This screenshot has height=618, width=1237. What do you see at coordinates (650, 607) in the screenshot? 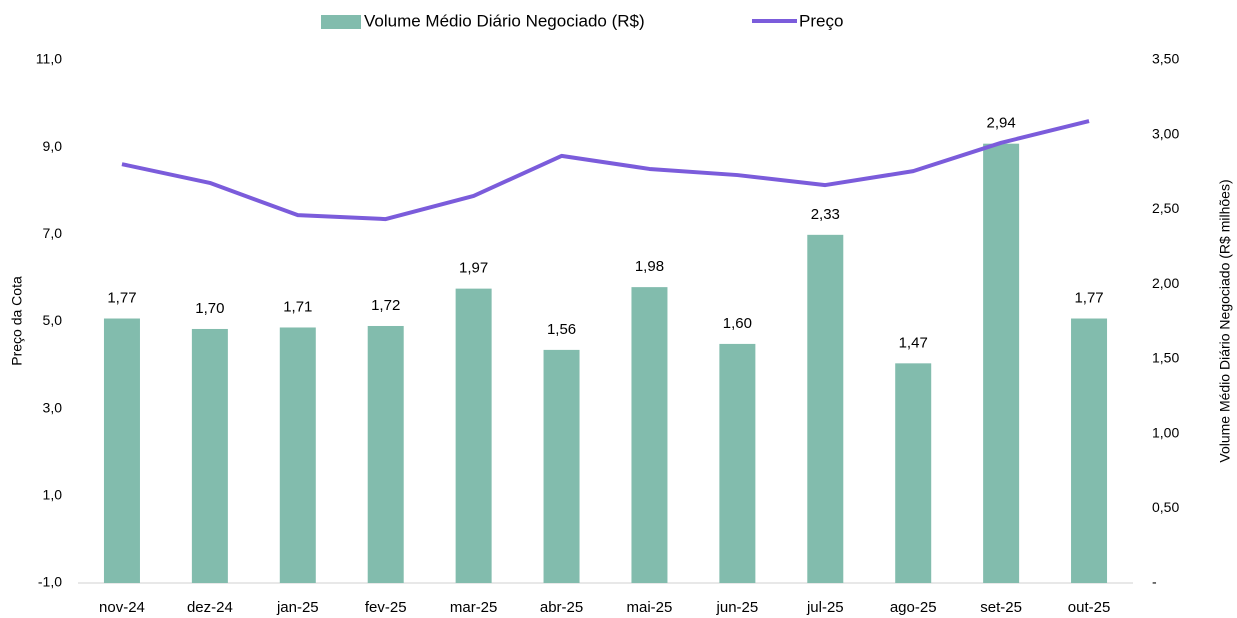
I see `x-tick-label: mai-25` at bounding box center [650, 607].